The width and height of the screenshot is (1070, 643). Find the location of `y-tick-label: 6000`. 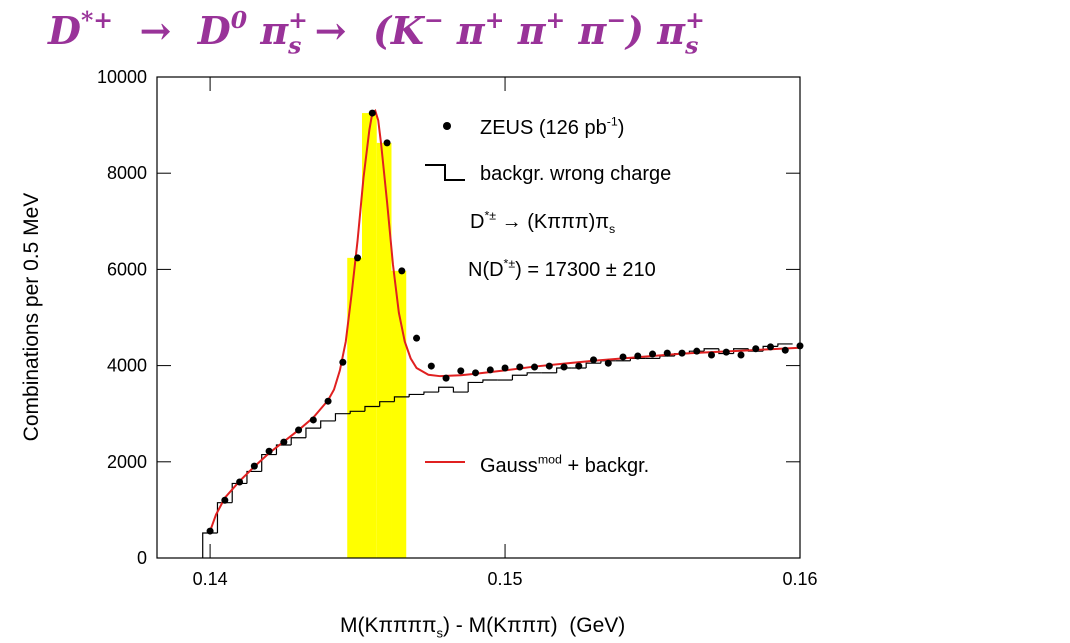

y-tick-label: 6000 is located at coordinates (127, 269).